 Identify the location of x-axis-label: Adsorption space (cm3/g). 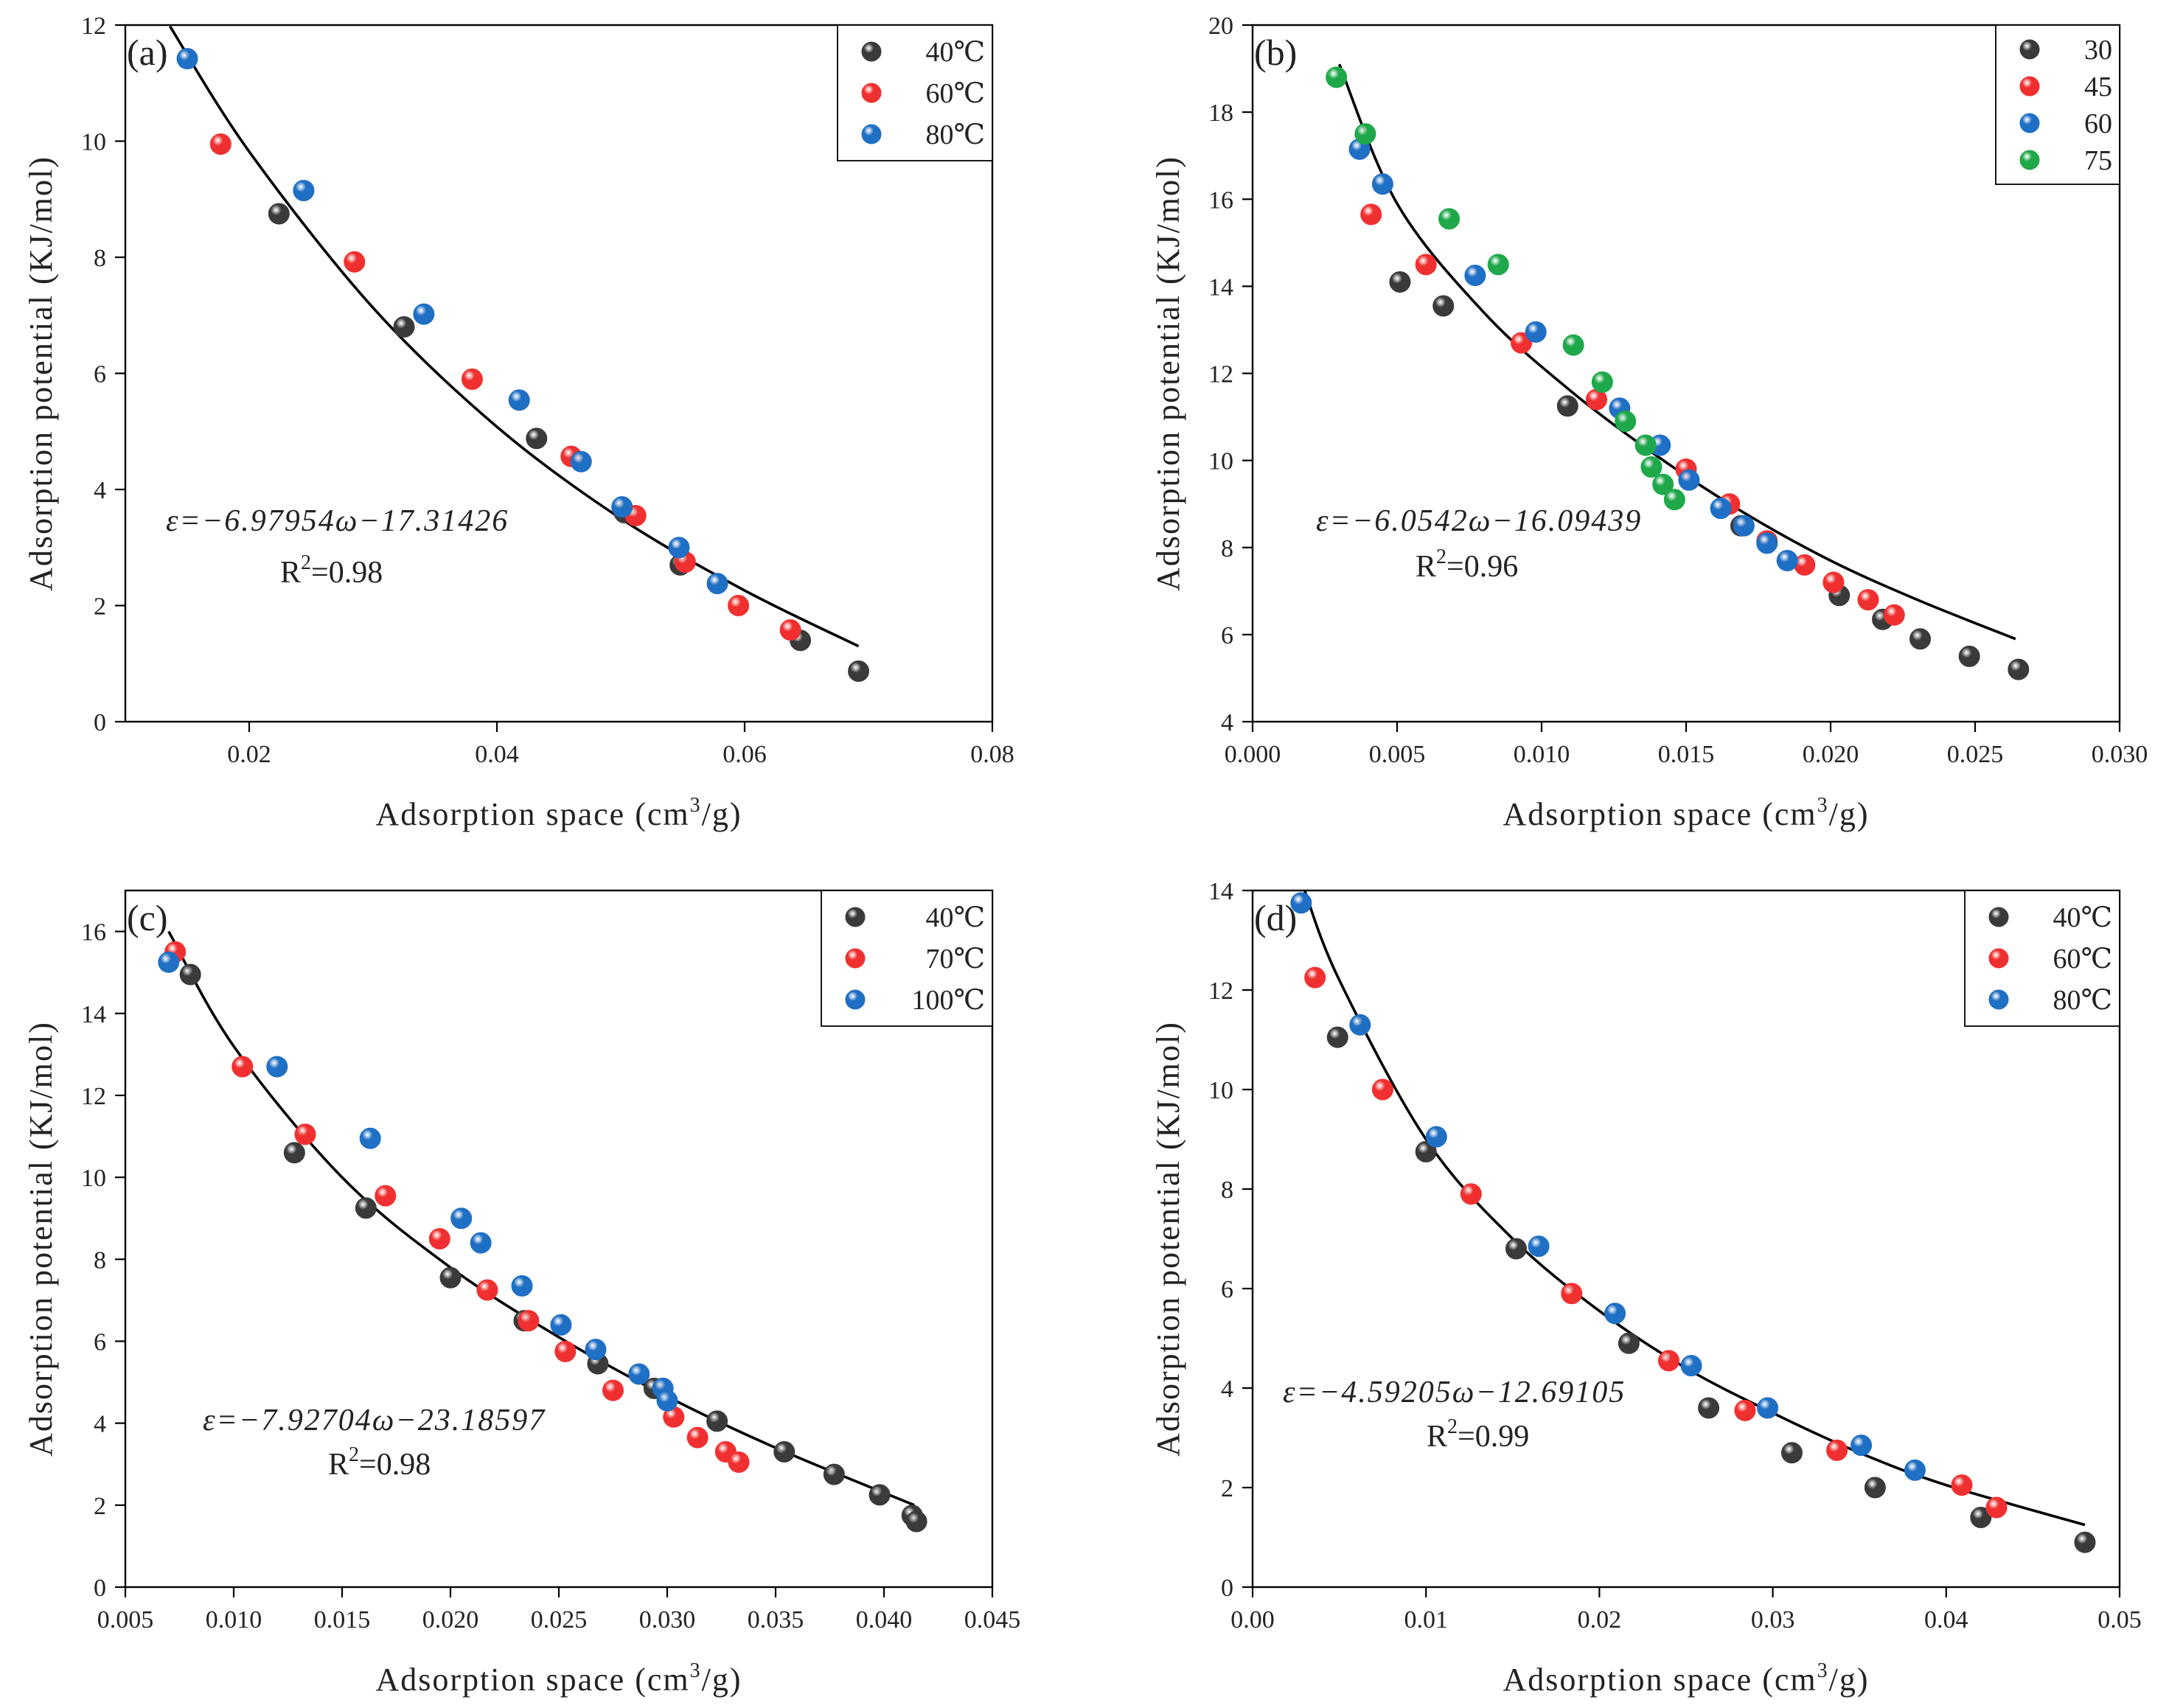
(1686, 813).